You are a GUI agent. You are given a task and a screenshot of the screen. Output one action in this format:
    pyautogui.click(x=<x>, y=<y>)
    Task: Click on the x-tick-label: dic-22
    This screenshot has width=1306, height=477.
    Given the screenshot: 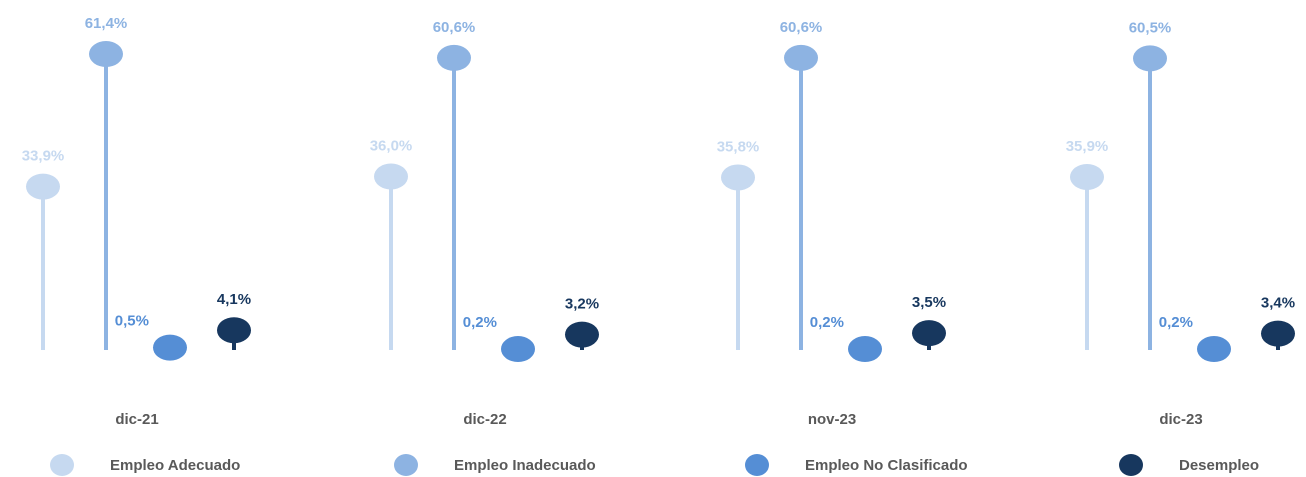 What is the action you would take?
    pyautogui.click(x=484, y=419)
    